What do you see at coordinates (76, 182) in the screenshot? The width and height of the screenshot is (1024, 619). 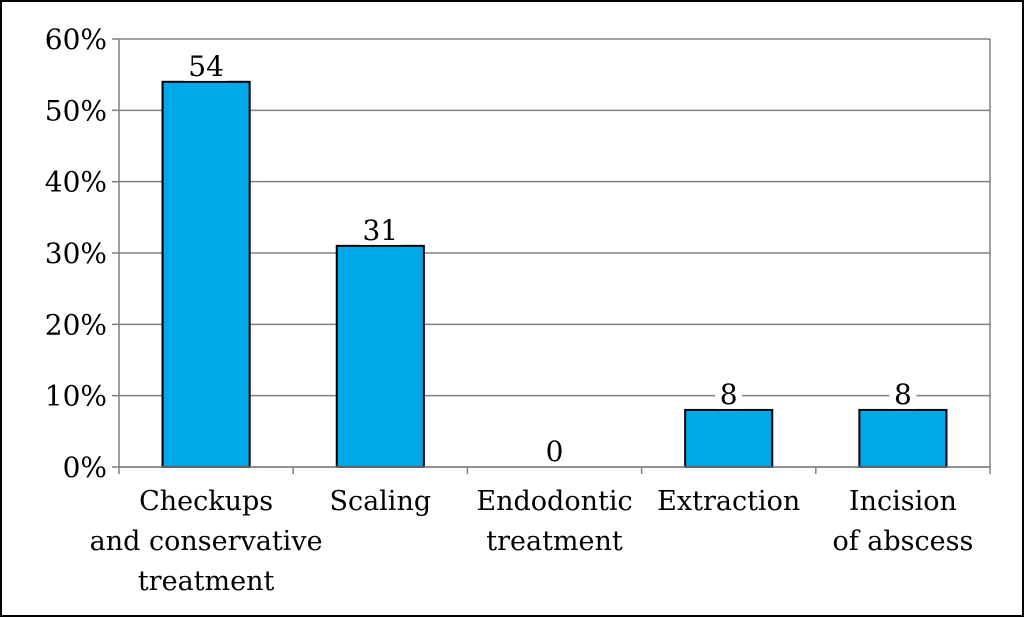 I see `y-tick-label: 40%` at bounding box center [76, 182].